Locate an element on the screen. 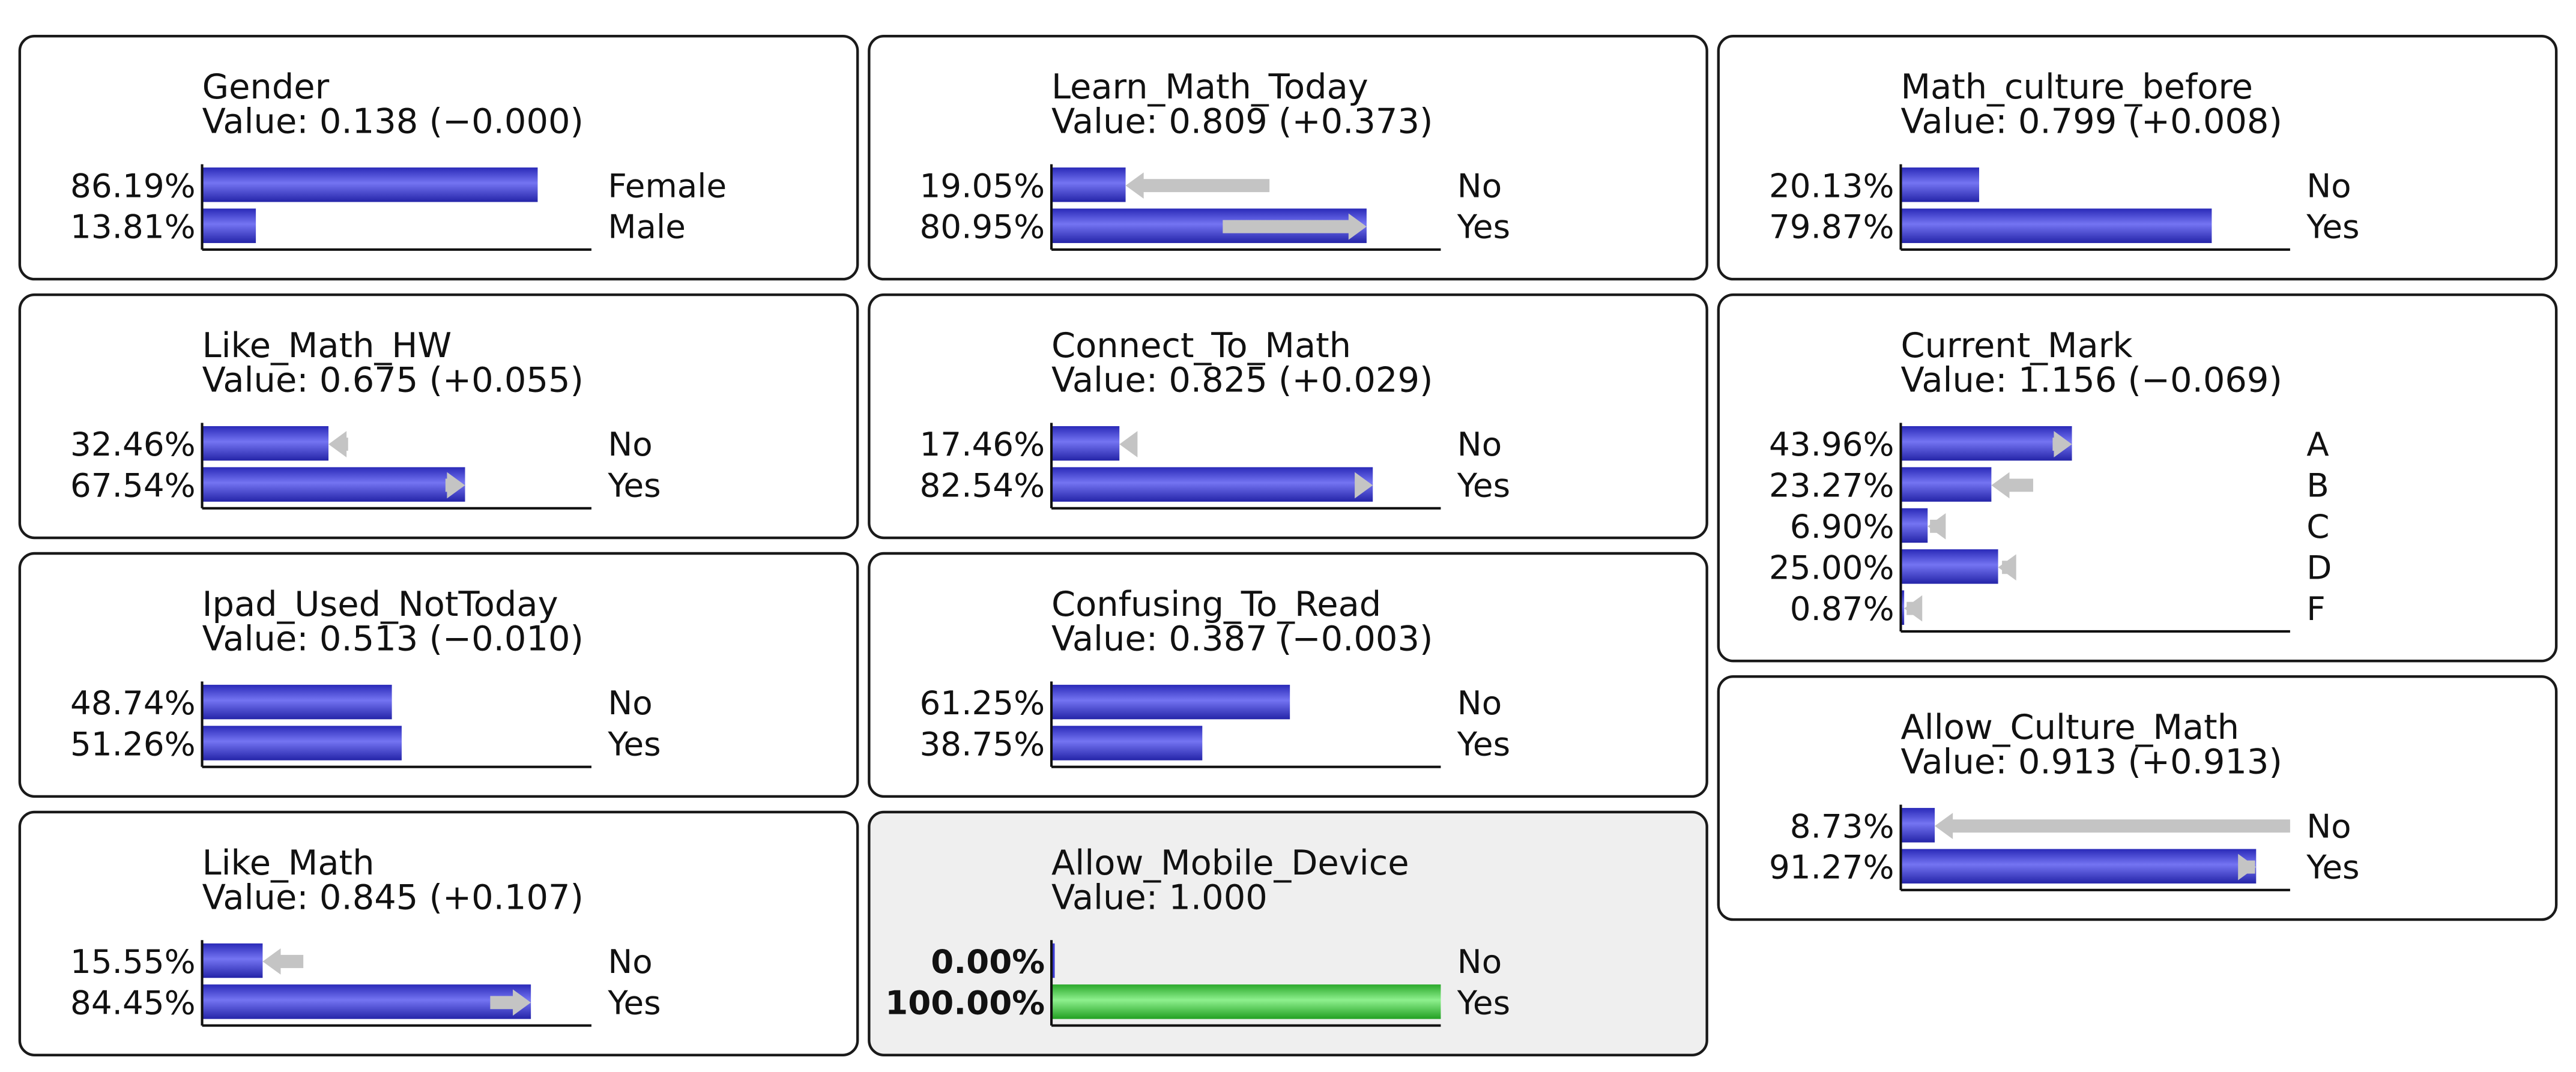 The height and width of the screenshot is (1072, 2576). node-value: Value: 0.387 (−0.003) is located at coordinates (1242, 638).